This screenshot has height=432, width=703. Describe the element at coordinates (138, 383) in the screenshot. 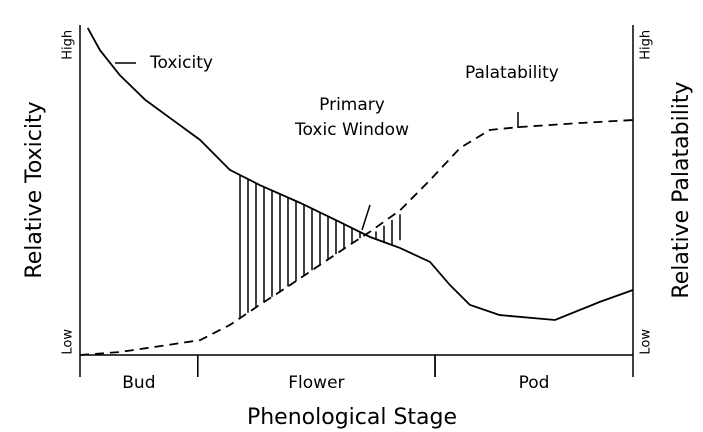

I see `stage-label: Bud` at that location.